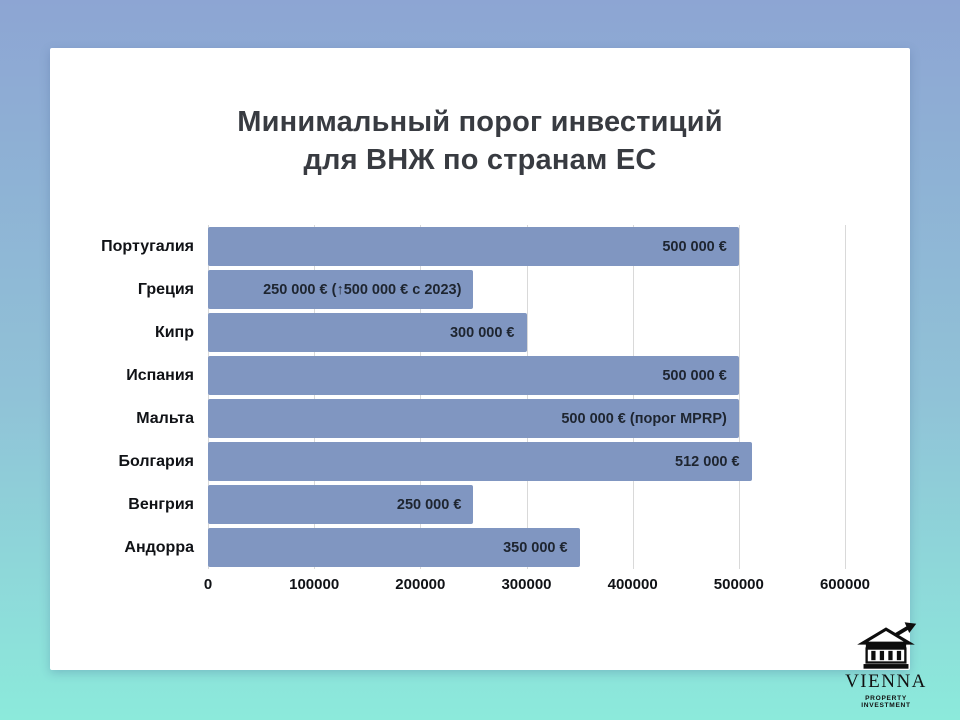 Image resolution: width=960 pixels, height=720 pixels. What do you see at coordinates (362, 289) in the screenshot?
I see `bar-value-label: 250 000 € (↑500 000 € с 2023)` at bounding box center [362, 289].